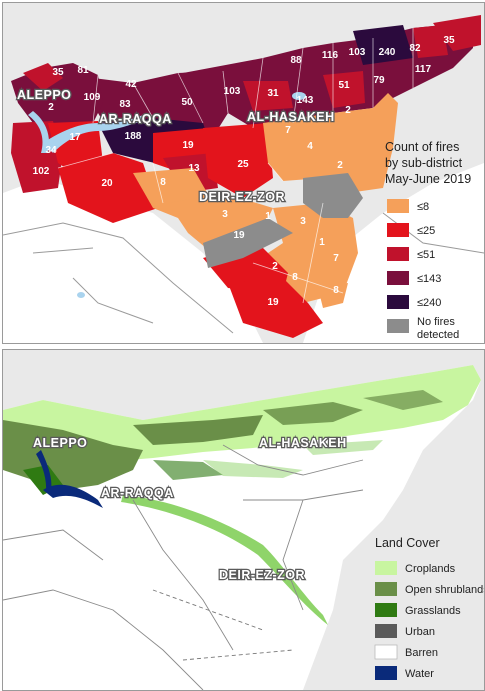 The image size is (485, 691). Describe the element at coordinates (92, 97) in the screenshot. I see `count-label: 109` at that location.